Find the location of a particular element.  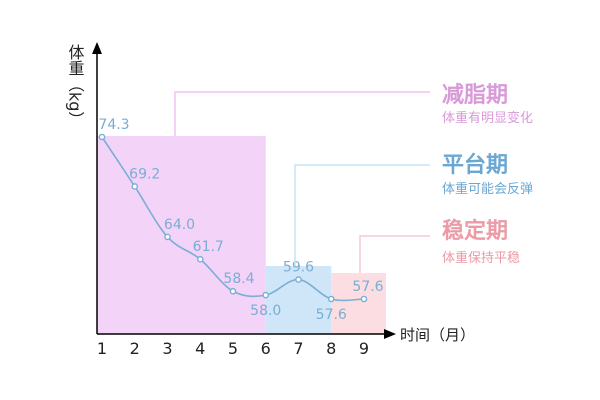

x-axis-label: 时间（月） is located at coordinates (437, 335).